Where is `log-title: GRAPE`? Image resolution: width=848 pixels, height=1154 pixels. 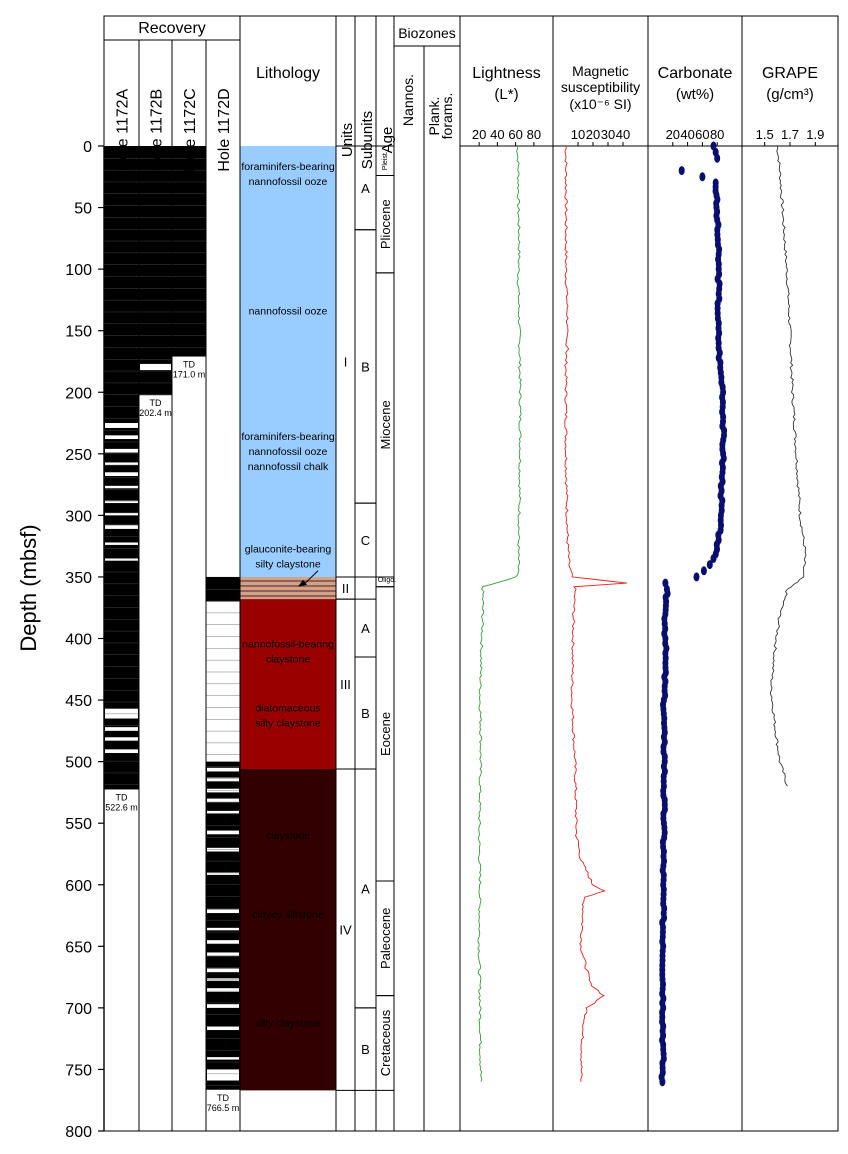 log-title: GRAPE is located at coordinates (790, 73).